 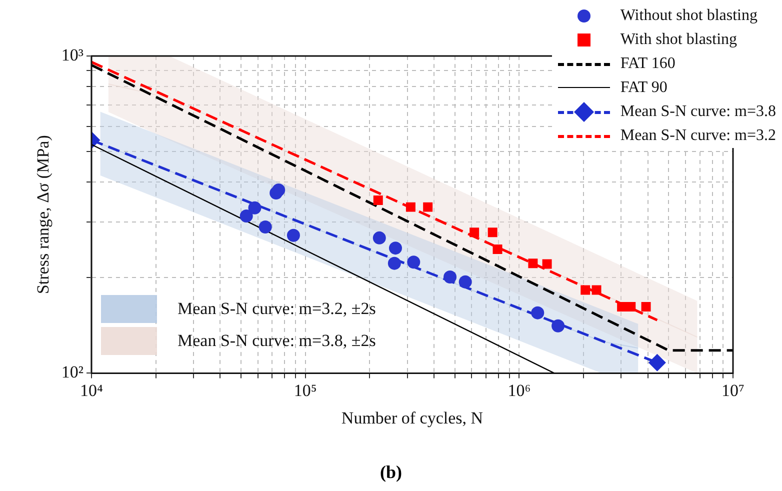 What do you see at coordinates (43, 214) in the screenshot?
I see `y-axis-title: Stress range, Δσ (MPa)` at bounding box center [43, 214].